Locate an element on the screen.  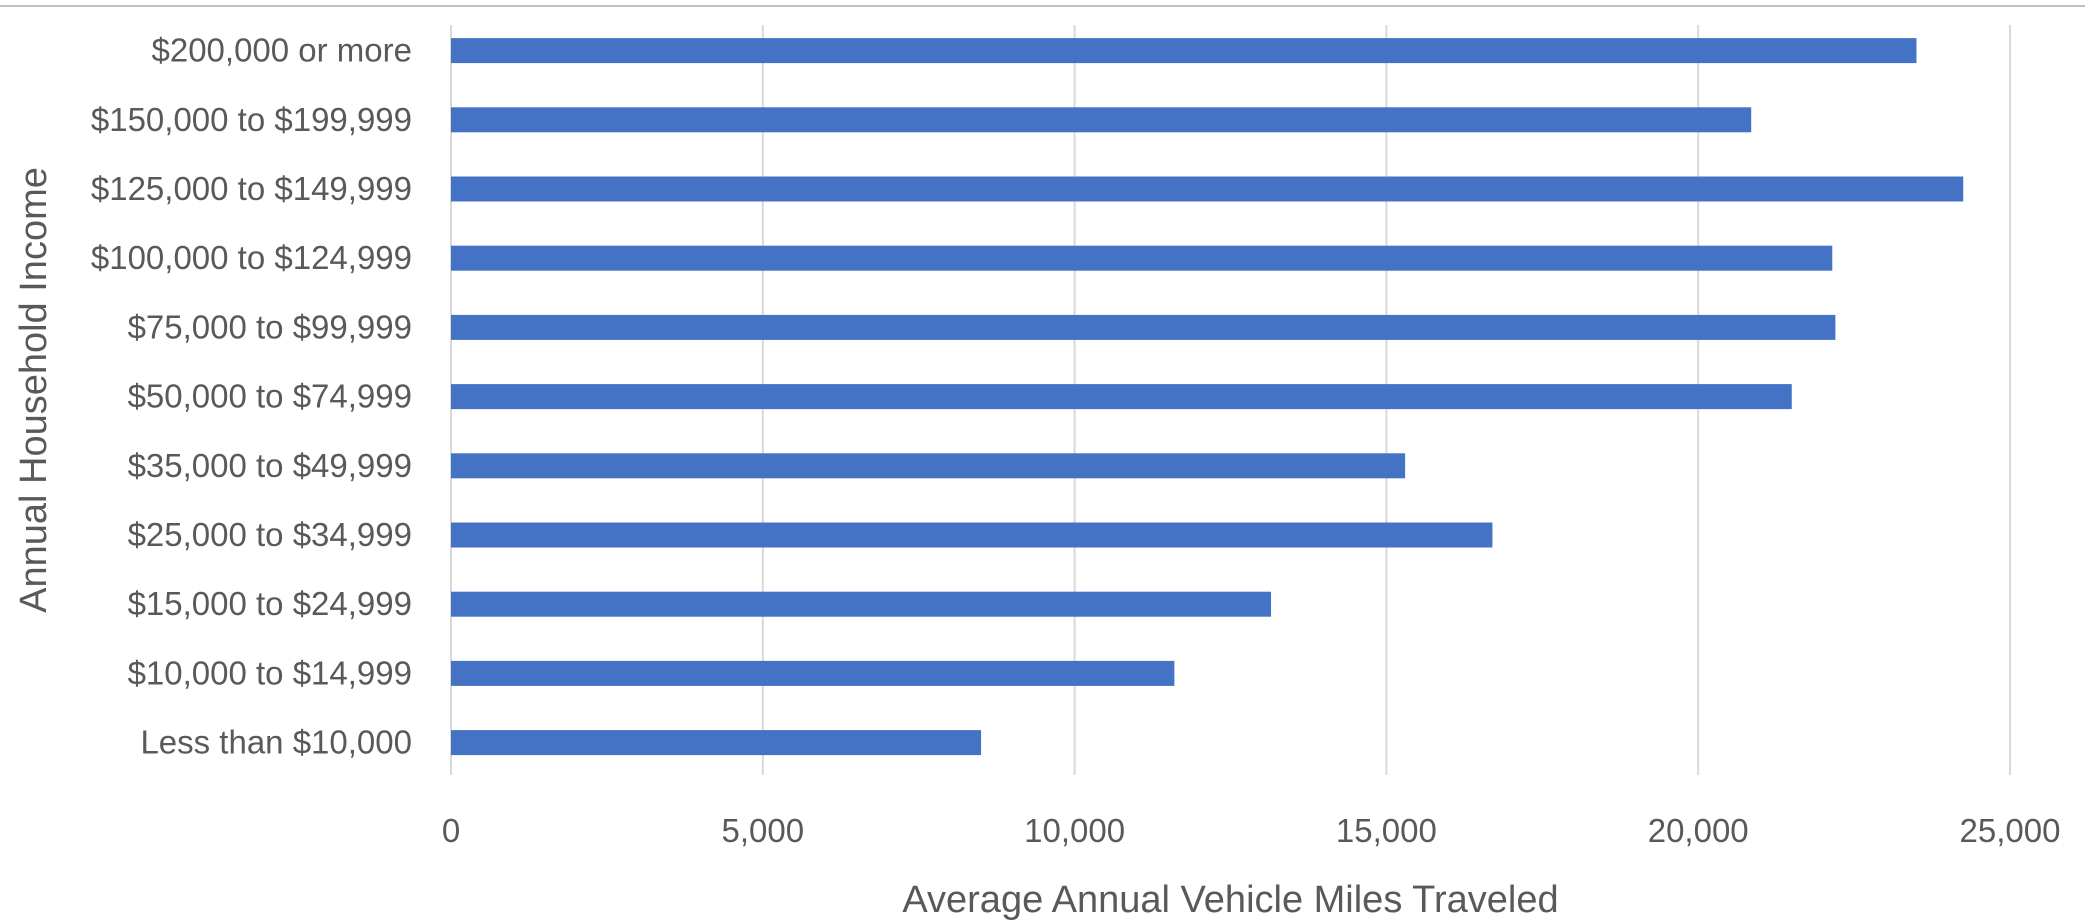
category-label: $50,000 to $74,999 is located at coordinates (270, 396).